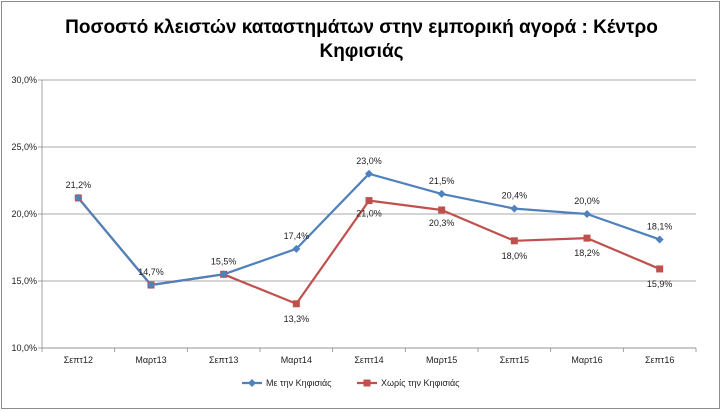 The image size is (723, 412). I want to click on data-label: 21,2%, so click(79, 185).